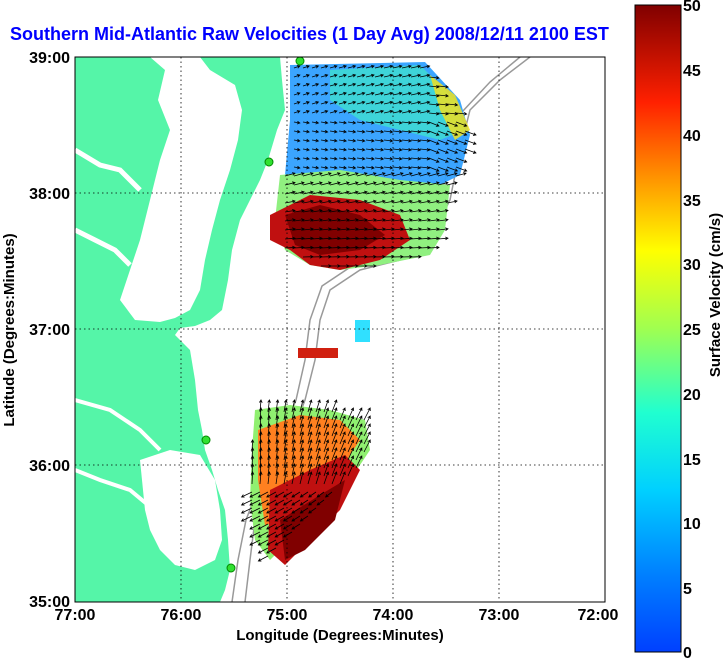 The image size is (724, 659). I want to click on y-axis-ticks: 39:00 38:00 37:00 36:00 35:00, so click(49, 330).